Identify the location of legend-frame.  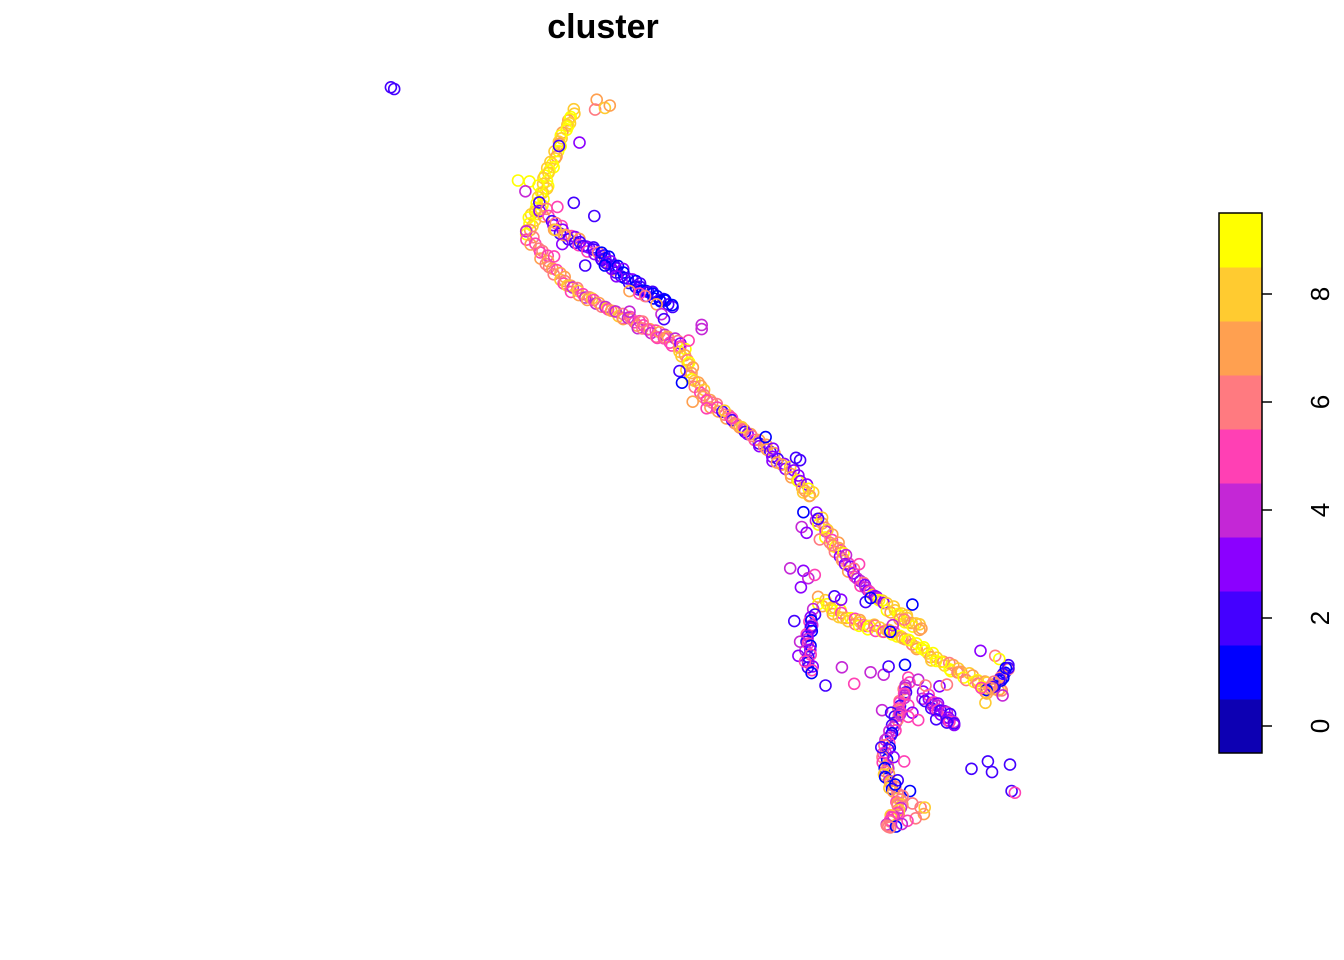
(1240, 483).